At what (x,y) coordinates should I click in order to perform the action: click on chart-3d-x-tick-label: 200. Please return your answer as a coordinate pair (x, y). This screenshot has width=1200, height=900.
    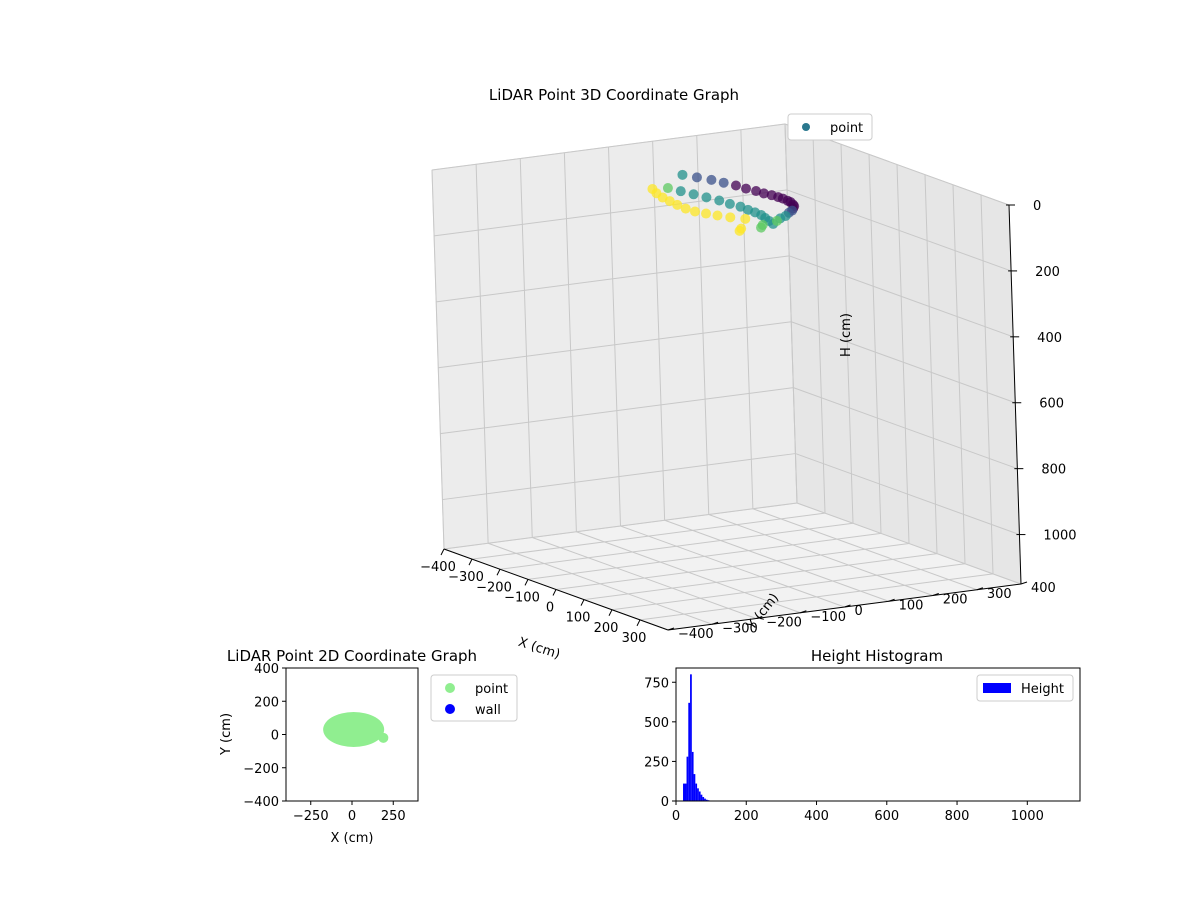
    Looking at the image, I should click on (606, 628).